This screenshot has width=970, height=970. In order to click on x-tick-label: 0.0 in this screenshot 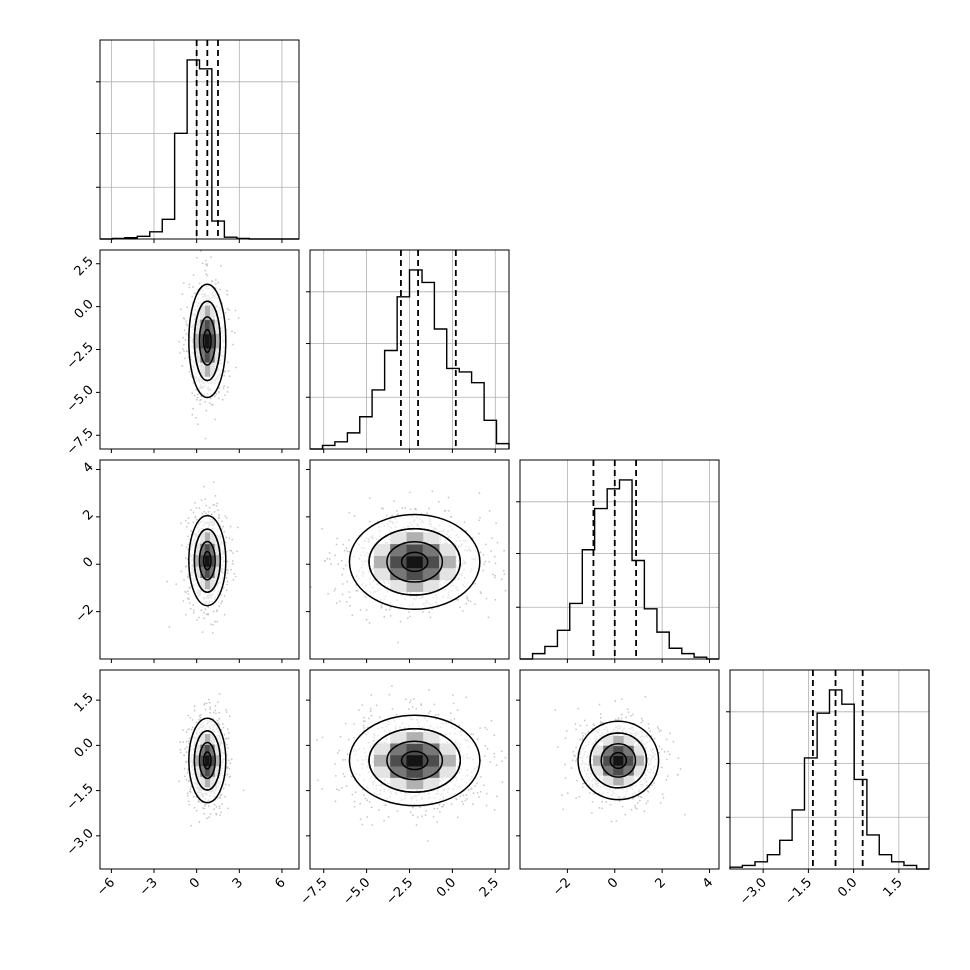, I will do `click(446, 887)`.